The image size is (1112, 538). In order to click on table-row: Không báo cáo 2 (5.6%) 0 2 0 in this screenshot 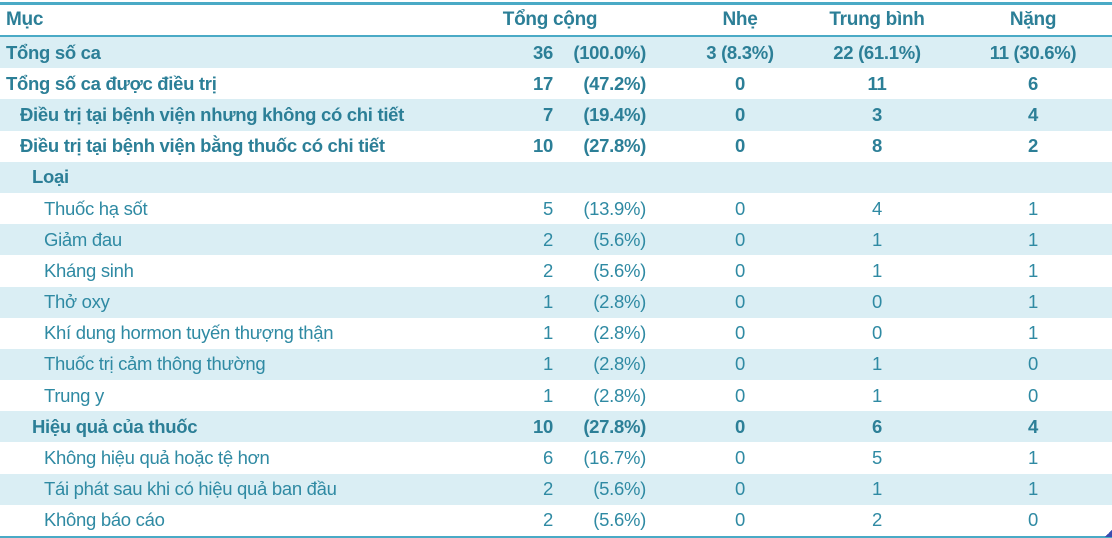, I will do `click(556, 520)`.